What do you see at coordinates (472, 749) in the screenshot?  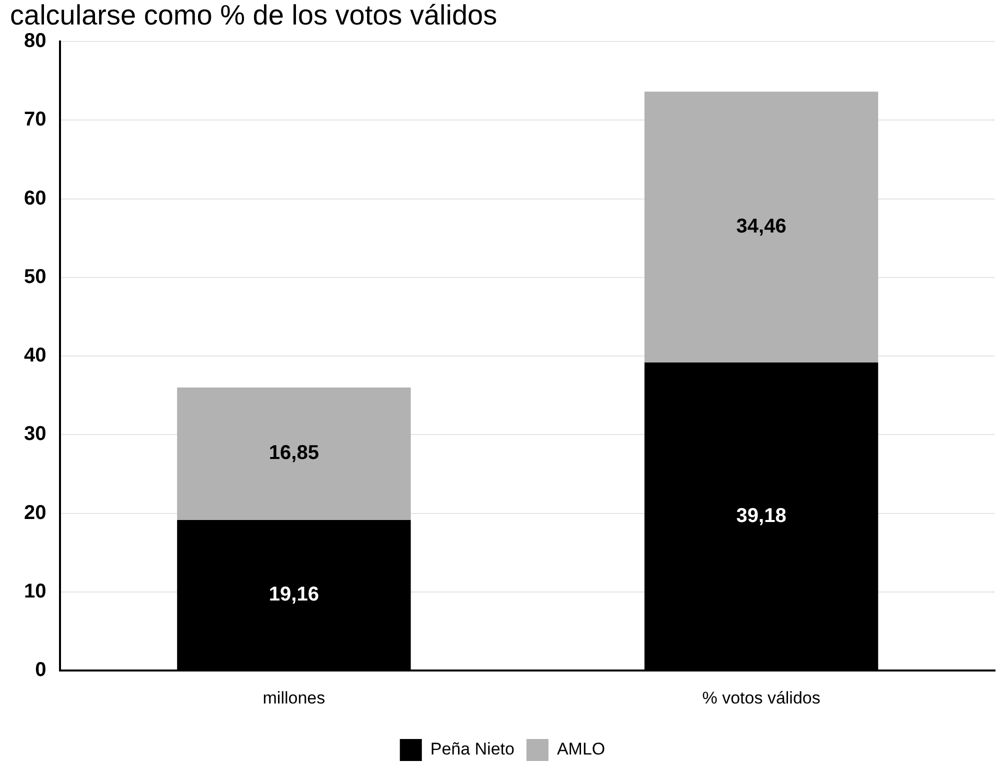 I see `legend-label: Peña Nieto` at bounding box center [472, 749].